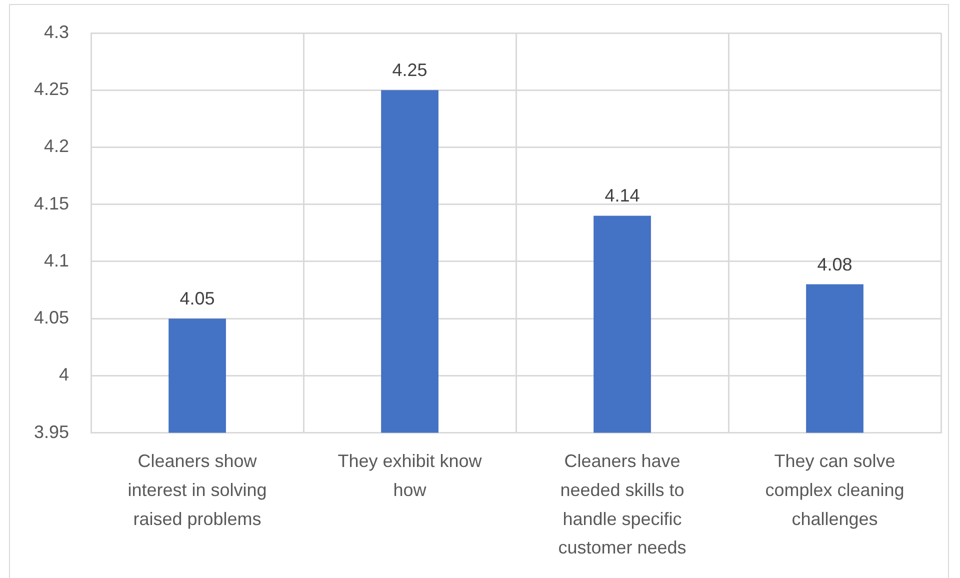 The width and height of the screenshot is (960, 578). What do you see at coordinates (52, 318) in the screenshot?
I see `y-tick-label: 4.05` at bounding box center [52, 318].